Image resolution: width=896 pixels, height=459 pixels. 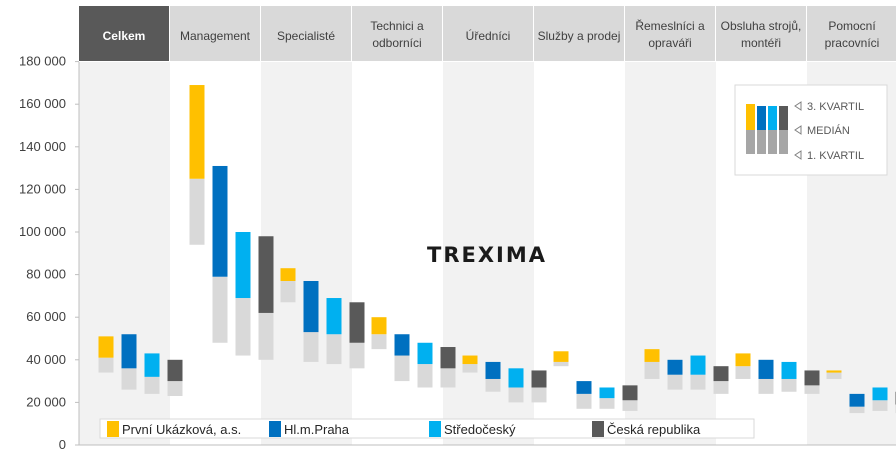 I want to click on category-tab-label: pracovníci, so click(x=852, y=43).